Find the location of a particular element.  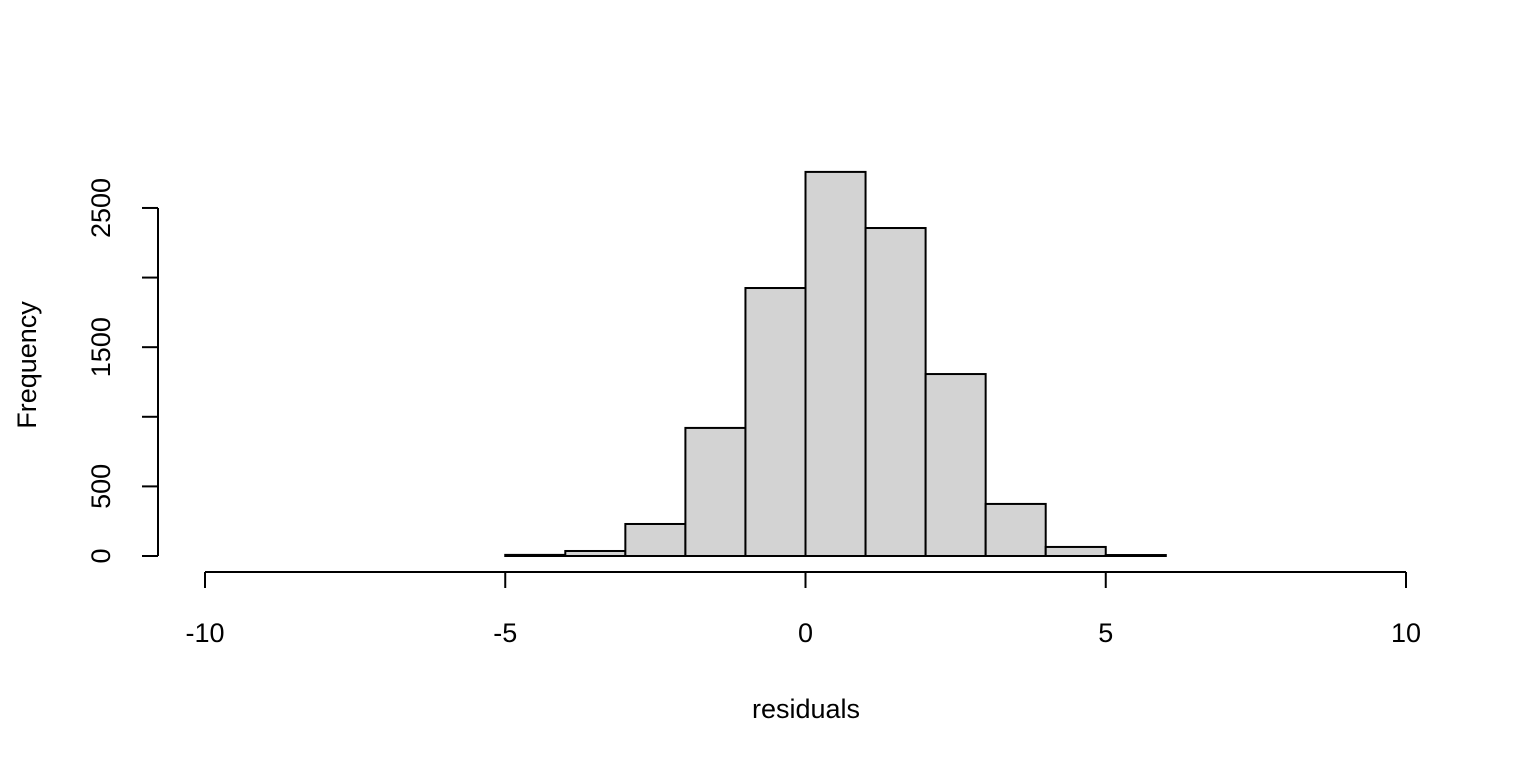

y-tick-label: 0 is located at coordinates (101, 555).